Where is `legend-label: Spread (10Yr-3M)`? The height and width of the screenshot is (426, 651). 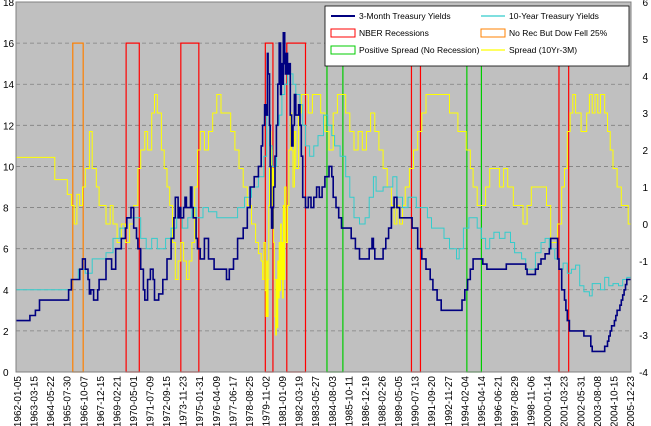 legend-label: Spread (10Yr-3M) is located at coordinates (543, 50).